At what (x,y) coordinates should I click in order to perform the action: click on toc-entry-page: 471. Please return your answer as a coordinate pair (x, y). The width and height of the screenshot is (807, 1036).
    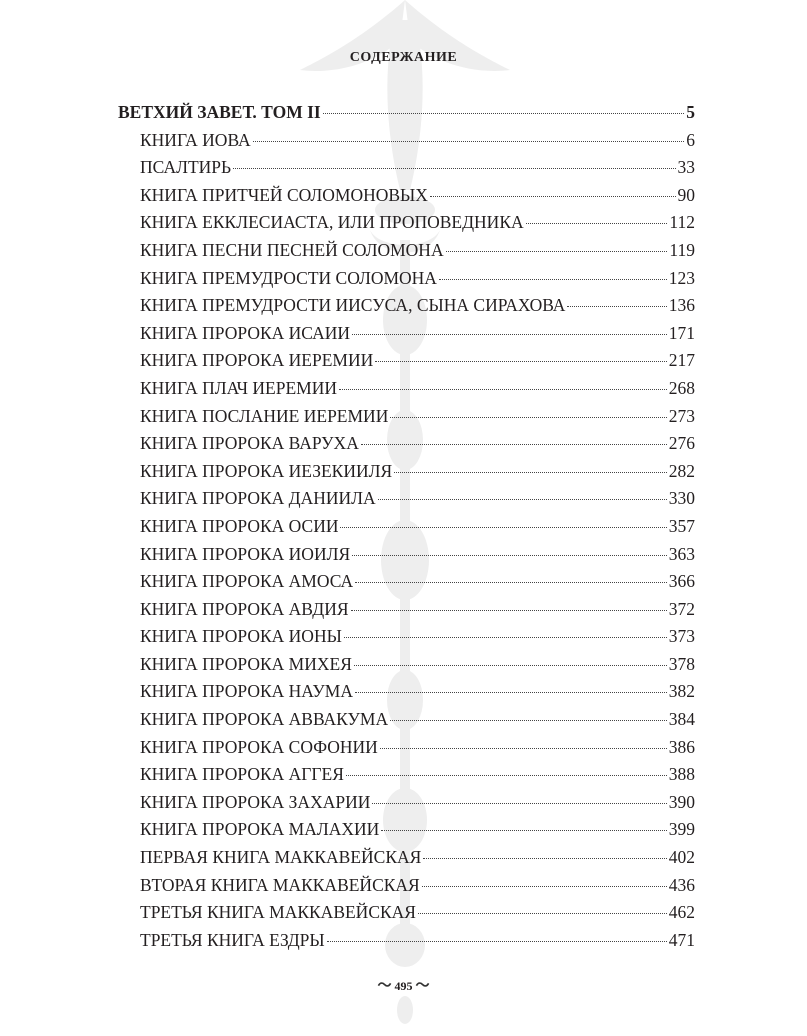
    Looking at the image, I should click on (681, 939).